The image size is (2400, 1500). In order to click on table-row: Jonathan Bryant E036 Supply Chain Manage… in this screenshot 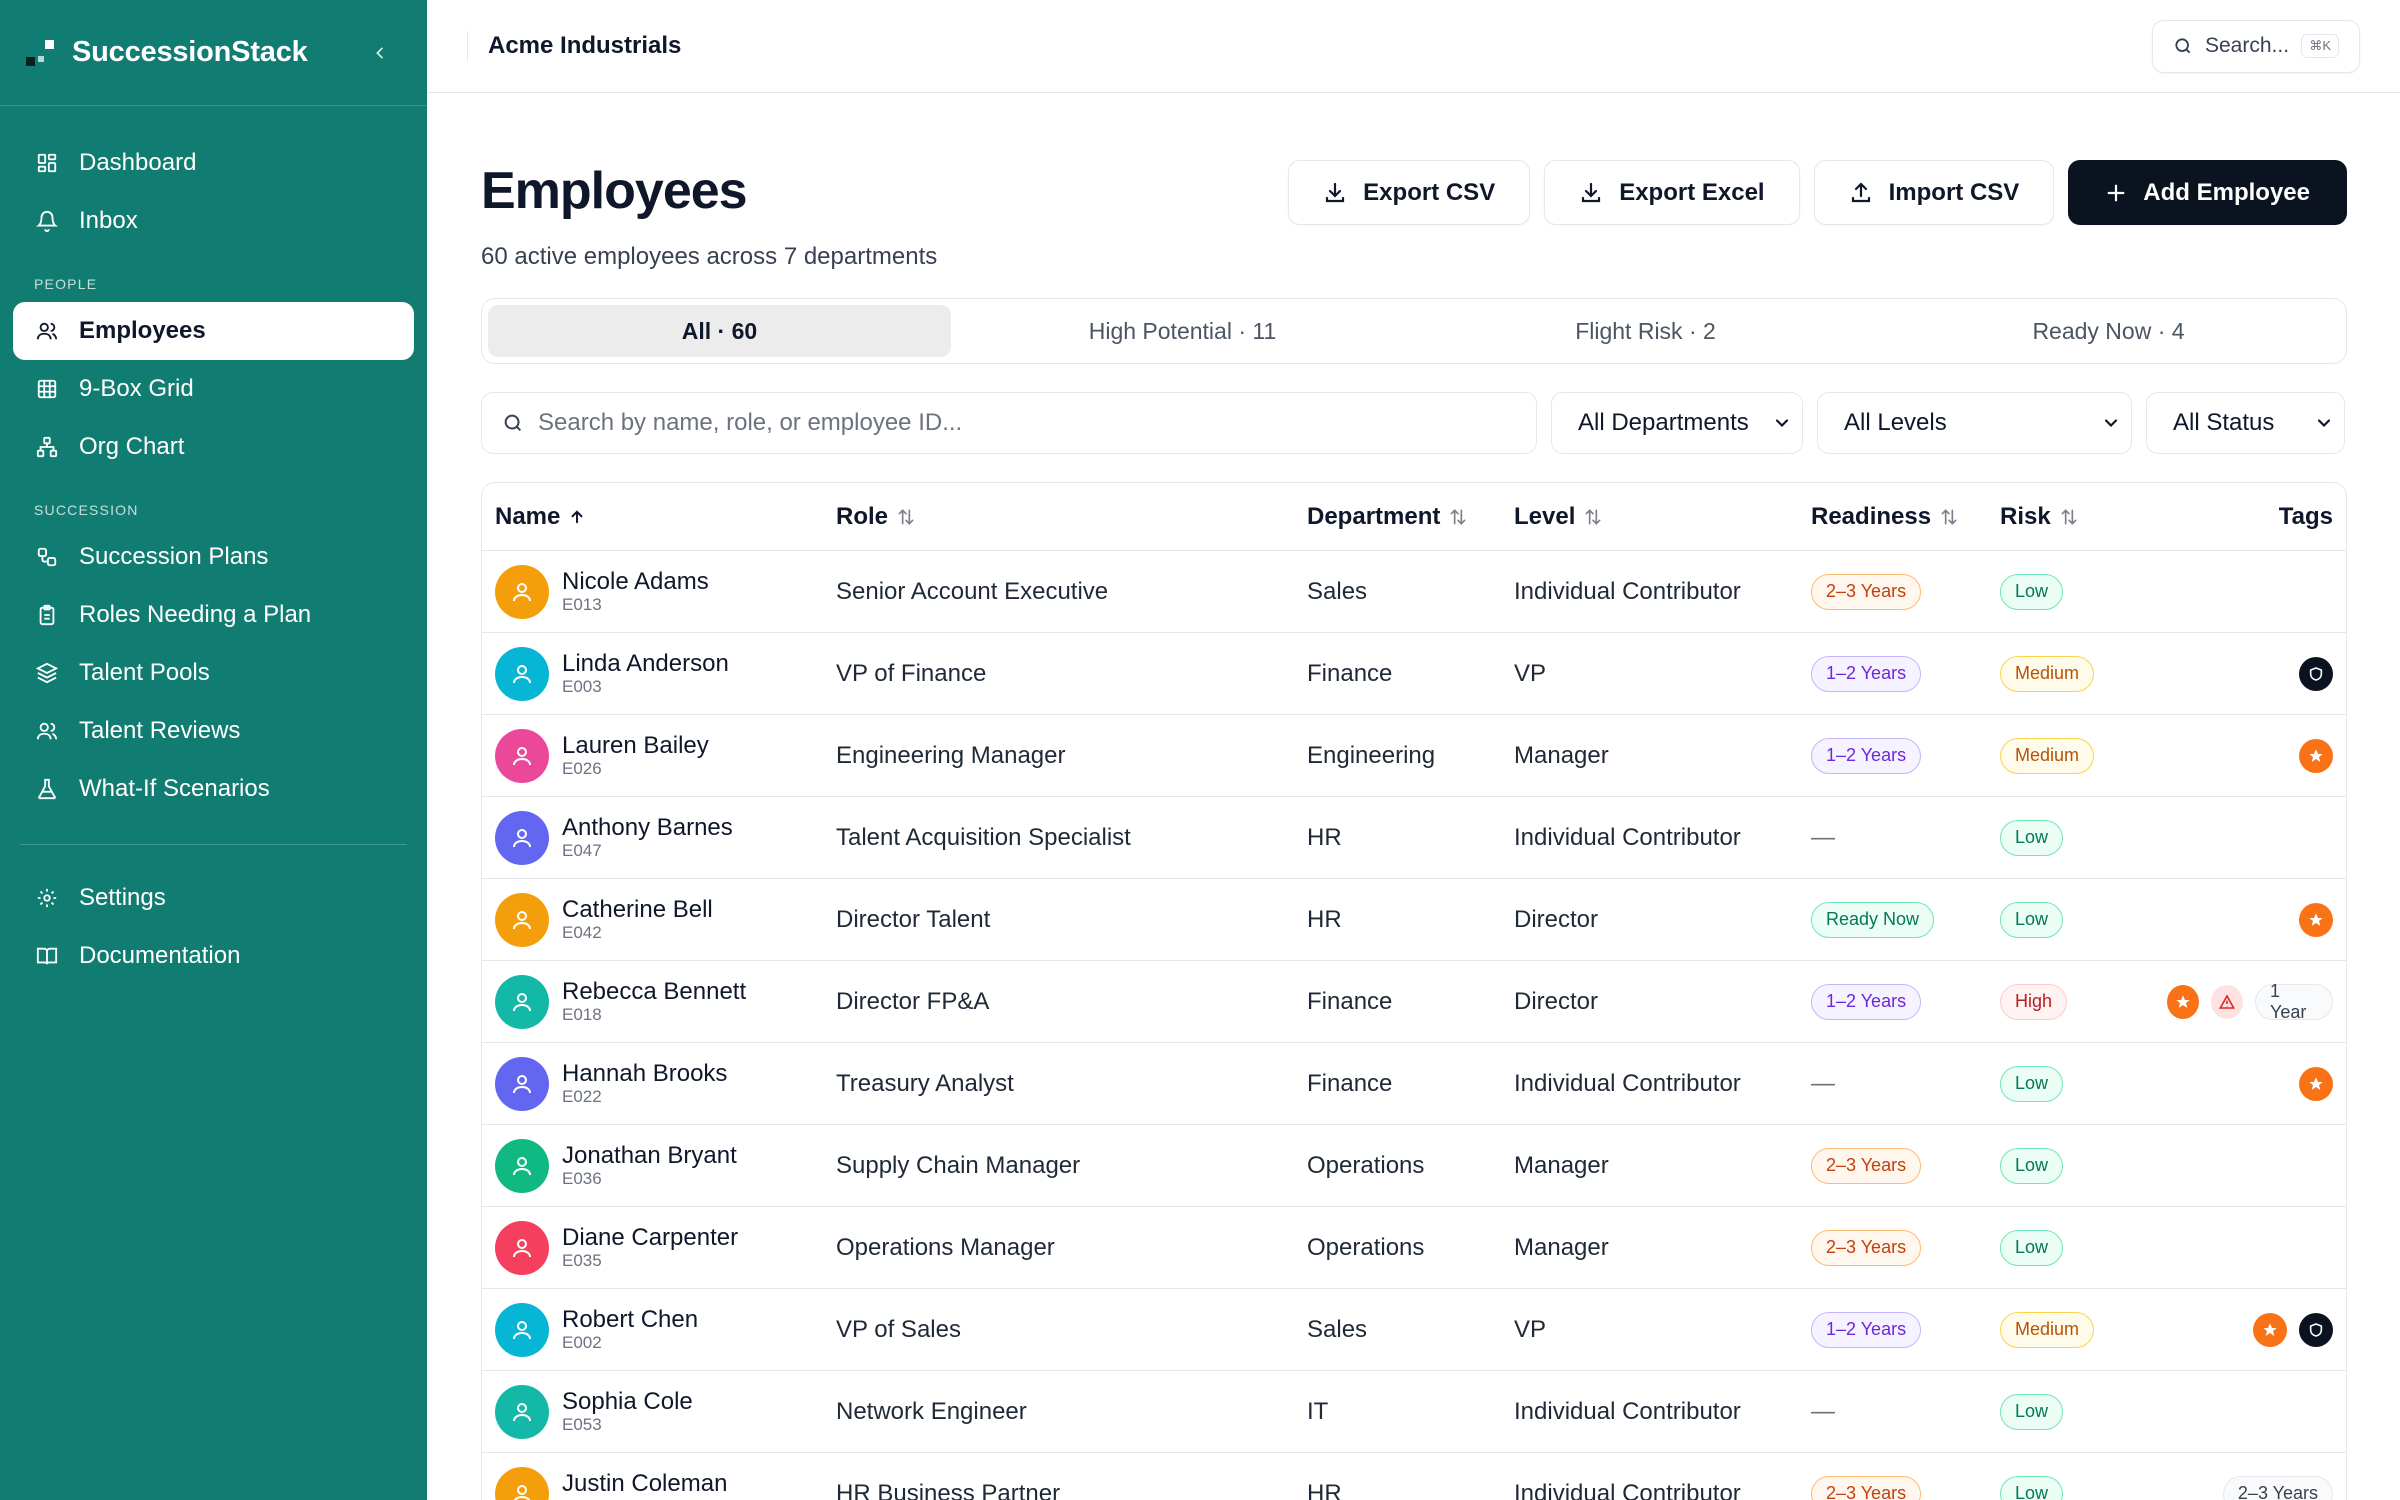, I will do `click(1414, 1166)`.